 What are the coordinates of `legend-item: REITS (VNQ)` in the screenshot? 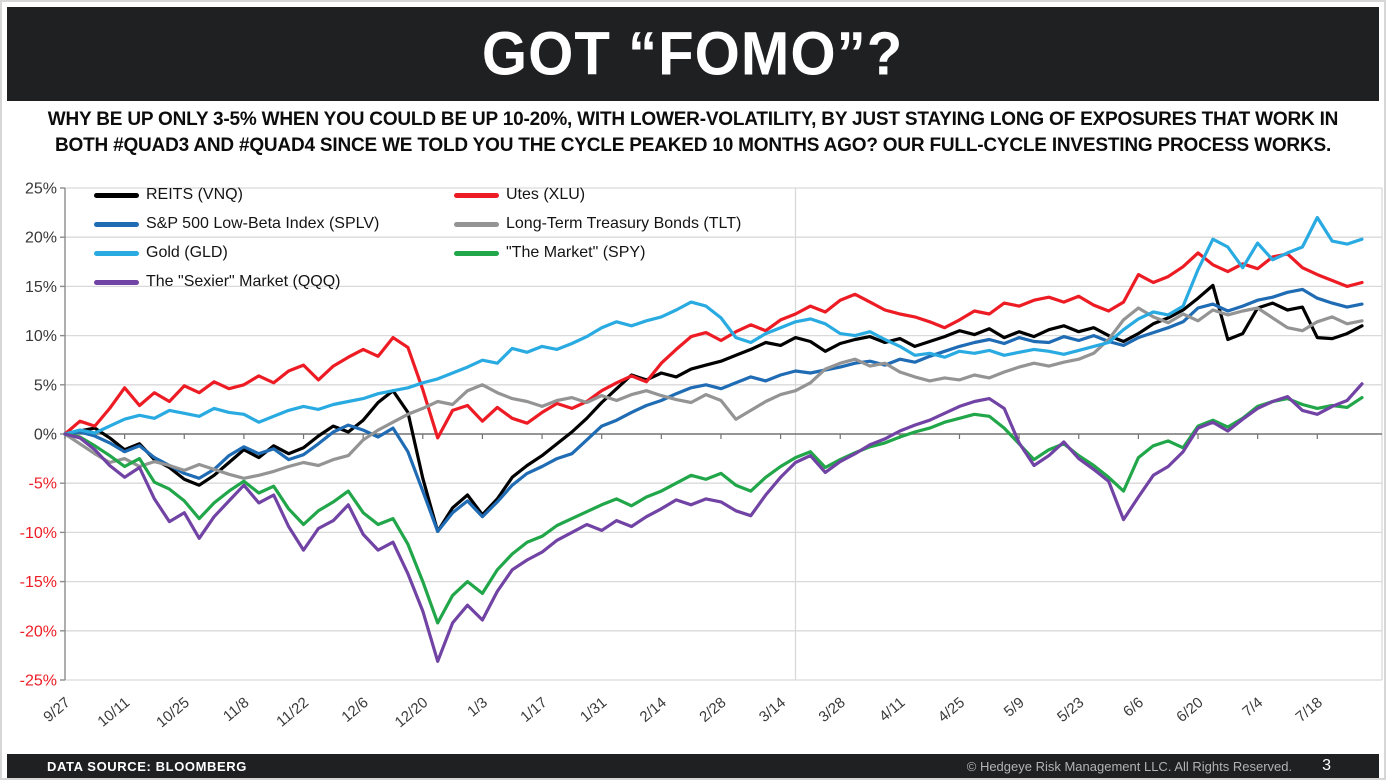 It's located at (274, 195).